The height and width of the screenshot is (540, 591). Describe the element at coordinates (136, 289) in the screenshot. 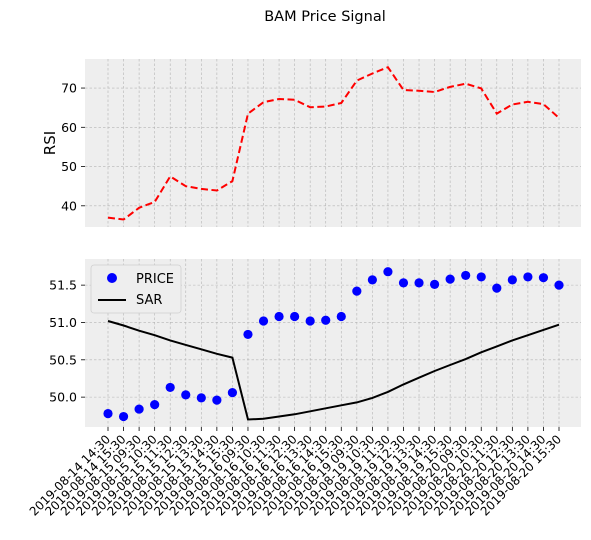

I see `legend: PRICE SAR` at that location.